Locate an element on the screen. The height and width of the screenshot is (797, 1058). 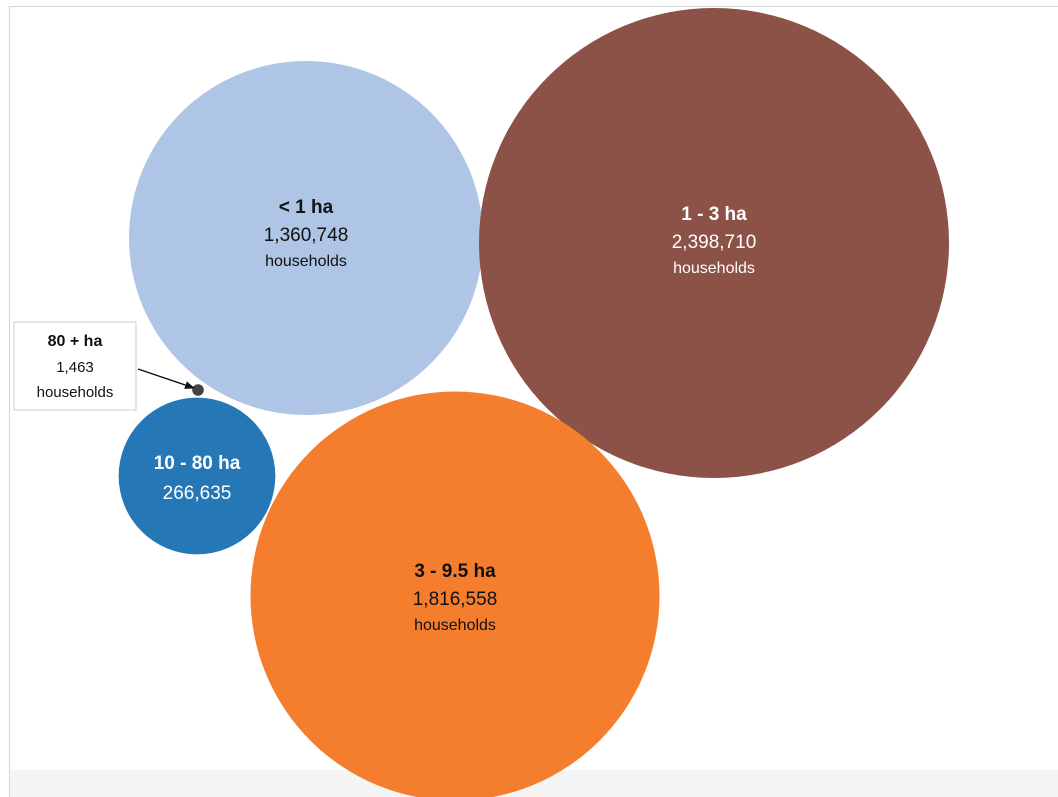
value-label-lt-1-ha: 1,360,748 is located at coordinates (306, 235).